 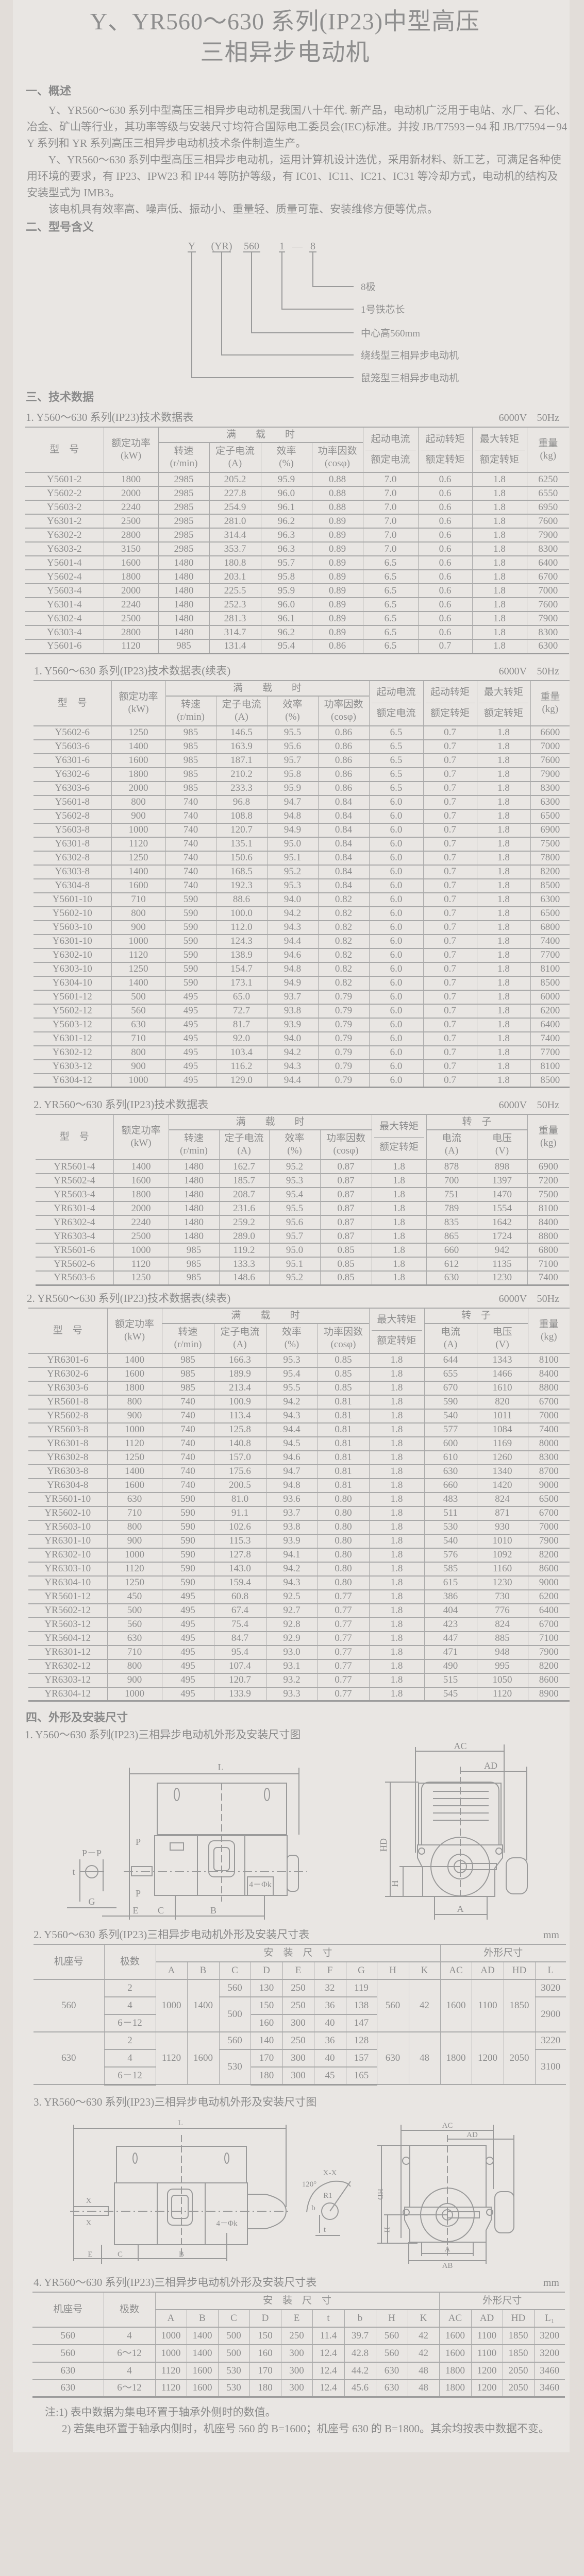 What do you see at coordinates (346, 1208) in the screenshot?
I see `value-cell: 0.87` at bounding box center [346, 1208].